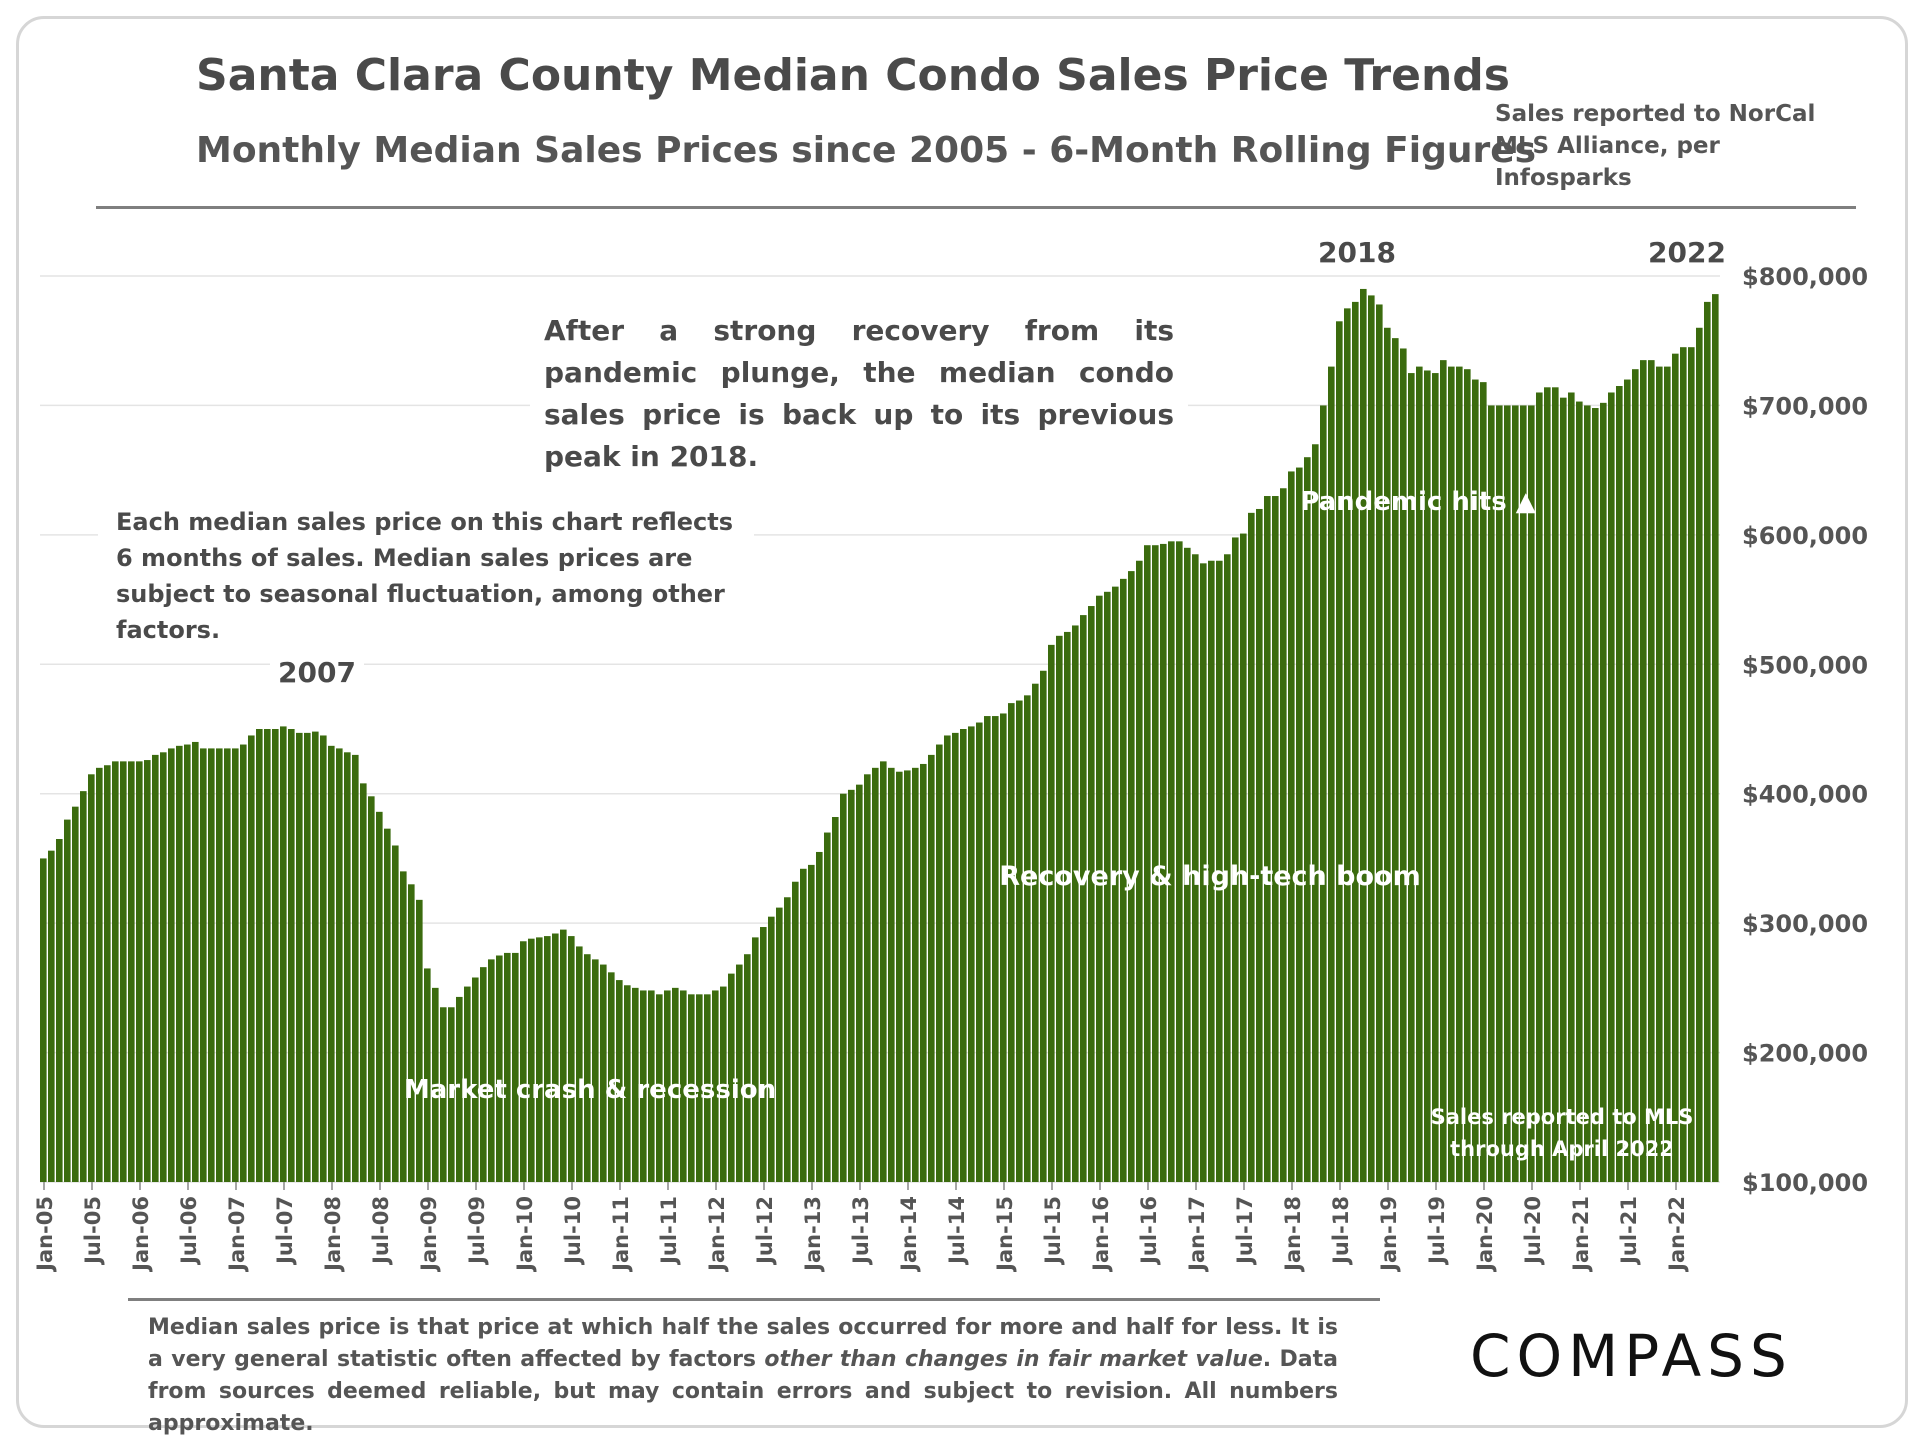  Describe the element at coordinates (93, 1231) in the screenshot. I see `x-tick-label: Jul-05` at that location.